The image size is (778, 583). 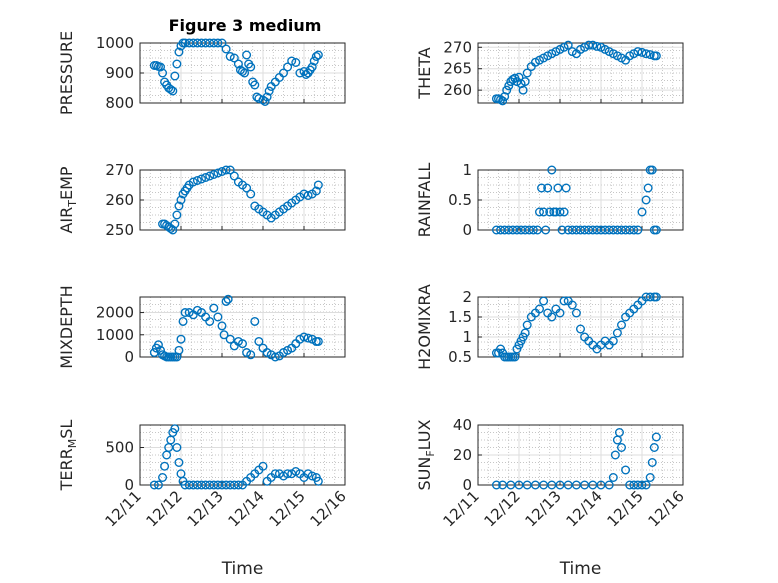 I want to click on x-tick-label: 12/16, so click(x=666, y=508).